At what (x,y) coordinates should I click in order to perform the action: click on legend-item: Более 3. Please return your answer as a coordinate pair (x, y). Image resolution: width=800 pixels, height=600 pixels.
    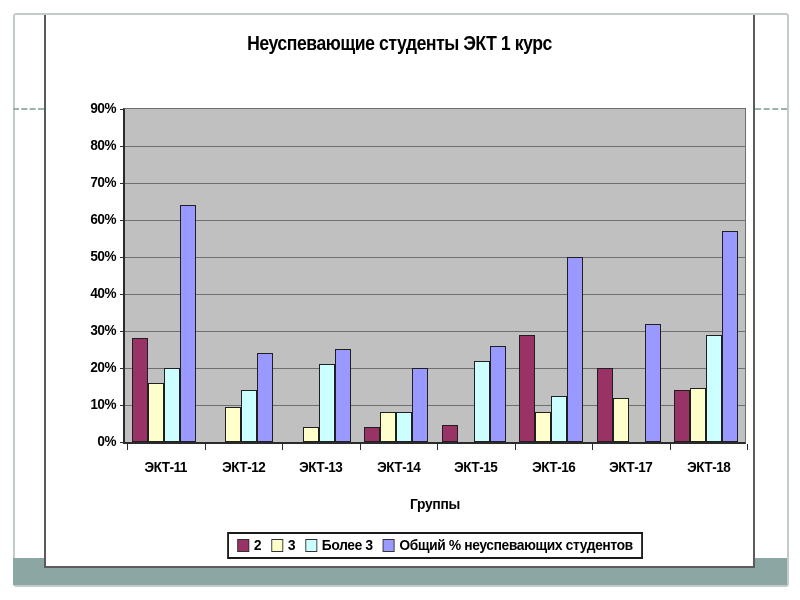
    Looking at the image, I should click on (339, 545).